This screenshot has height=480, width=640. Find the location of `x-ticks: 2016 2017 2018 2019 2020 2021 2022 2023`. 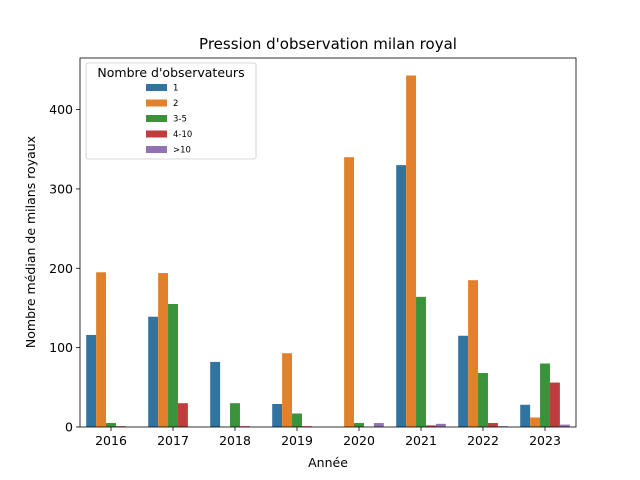

x-ticks: 2016 2017 2018 2019 2020 2021 2022 2023 is located at coordinates (328, 437).